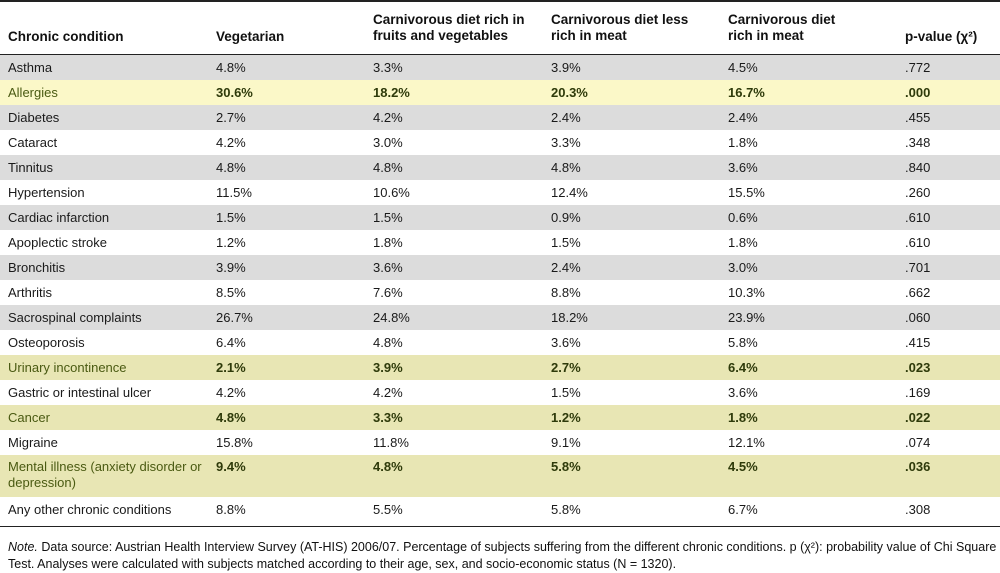  What do you see at coordinates (743, 267) in the screenshot?
I see `cell-carn-rich: 3.0%` at bounding box center [743, 267].